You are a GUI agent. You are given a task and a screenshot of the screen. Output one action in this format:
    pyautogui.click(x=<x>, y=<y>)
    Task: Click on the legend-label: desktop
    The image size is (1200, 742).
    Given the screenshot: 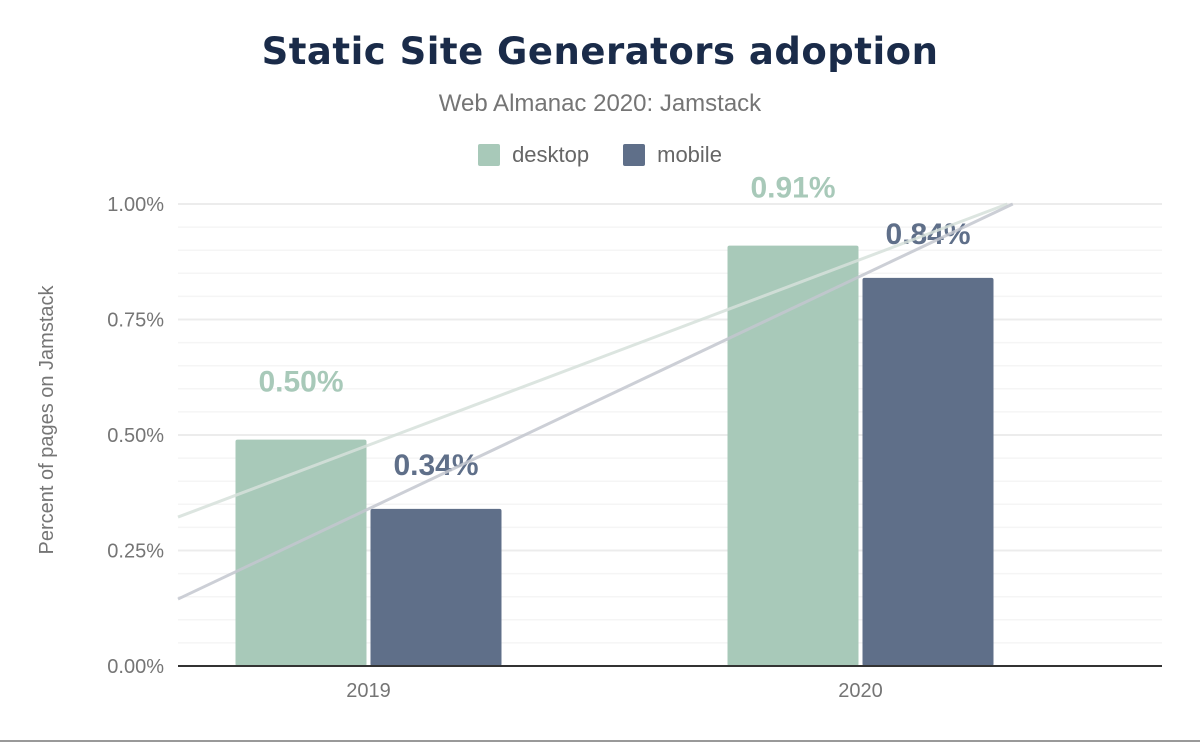 What is the action you would take?
    pyautogui.click(x=551, y=154)
    